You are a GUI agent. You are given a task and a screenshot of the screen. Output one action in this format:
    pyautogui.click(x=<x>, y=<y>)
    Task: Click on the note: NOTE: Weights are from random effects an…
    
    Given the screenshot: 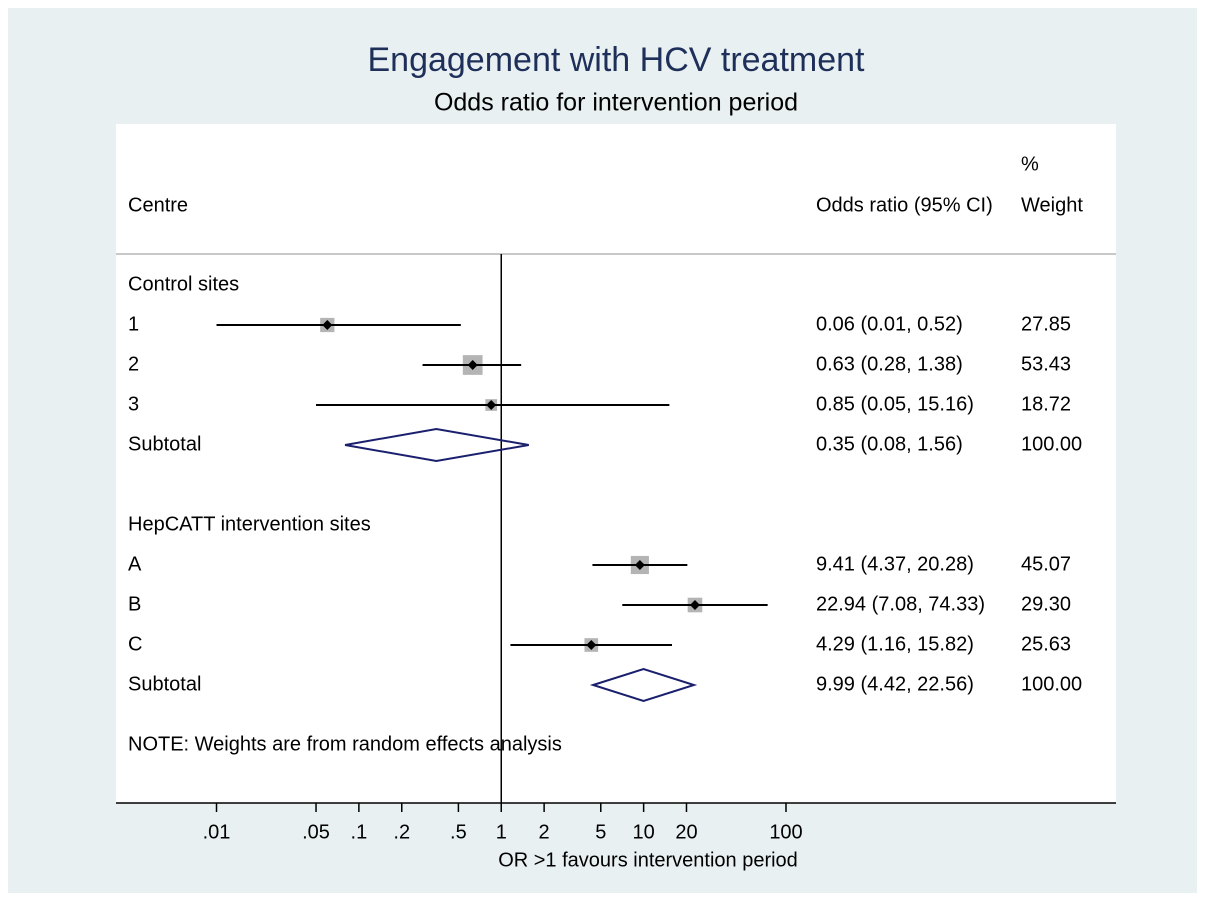 What is the action you would take?
    pyautogui.click(x=345, y=744)
    